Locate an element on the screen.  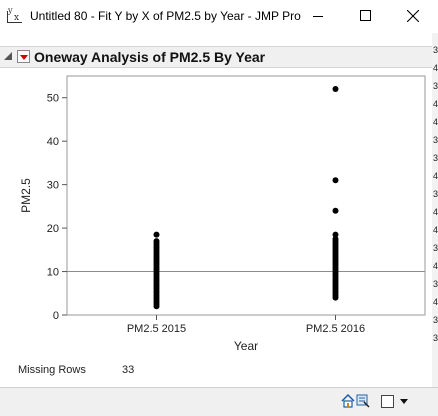
outline-title: Oneway Analysis of PM2.5 By Year is located at coordinates (150, 57).